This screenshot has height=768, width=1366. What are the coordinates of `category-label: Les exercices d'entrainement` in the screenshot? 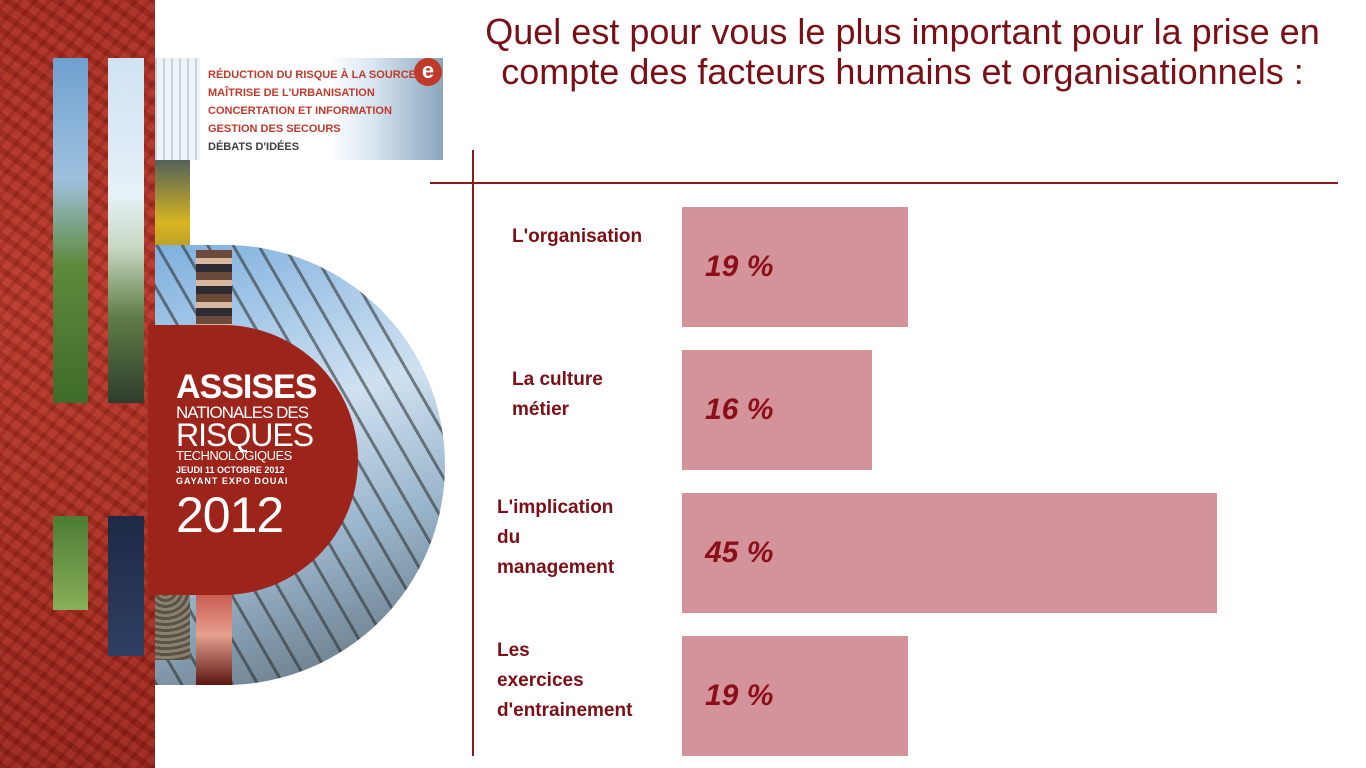 It's located at (564, 681).